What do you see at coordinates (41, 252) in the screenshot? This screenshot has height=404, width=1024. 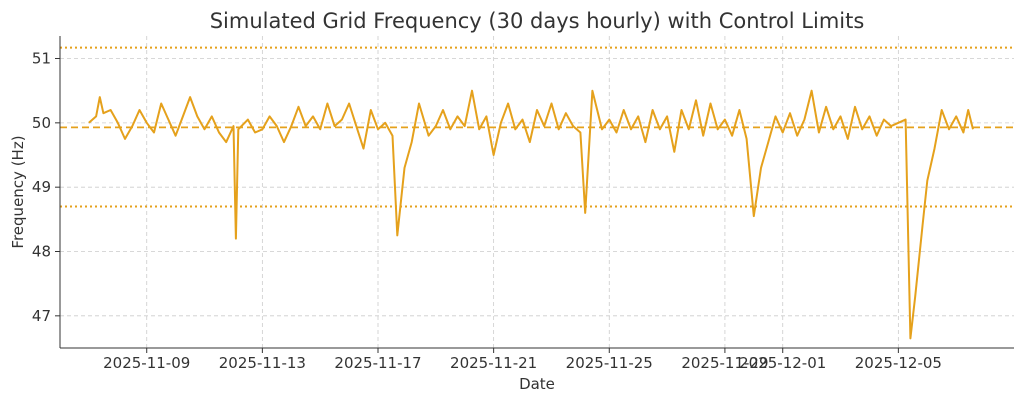 I see `y-tick-label: 48` at bounding box center [41, 252].